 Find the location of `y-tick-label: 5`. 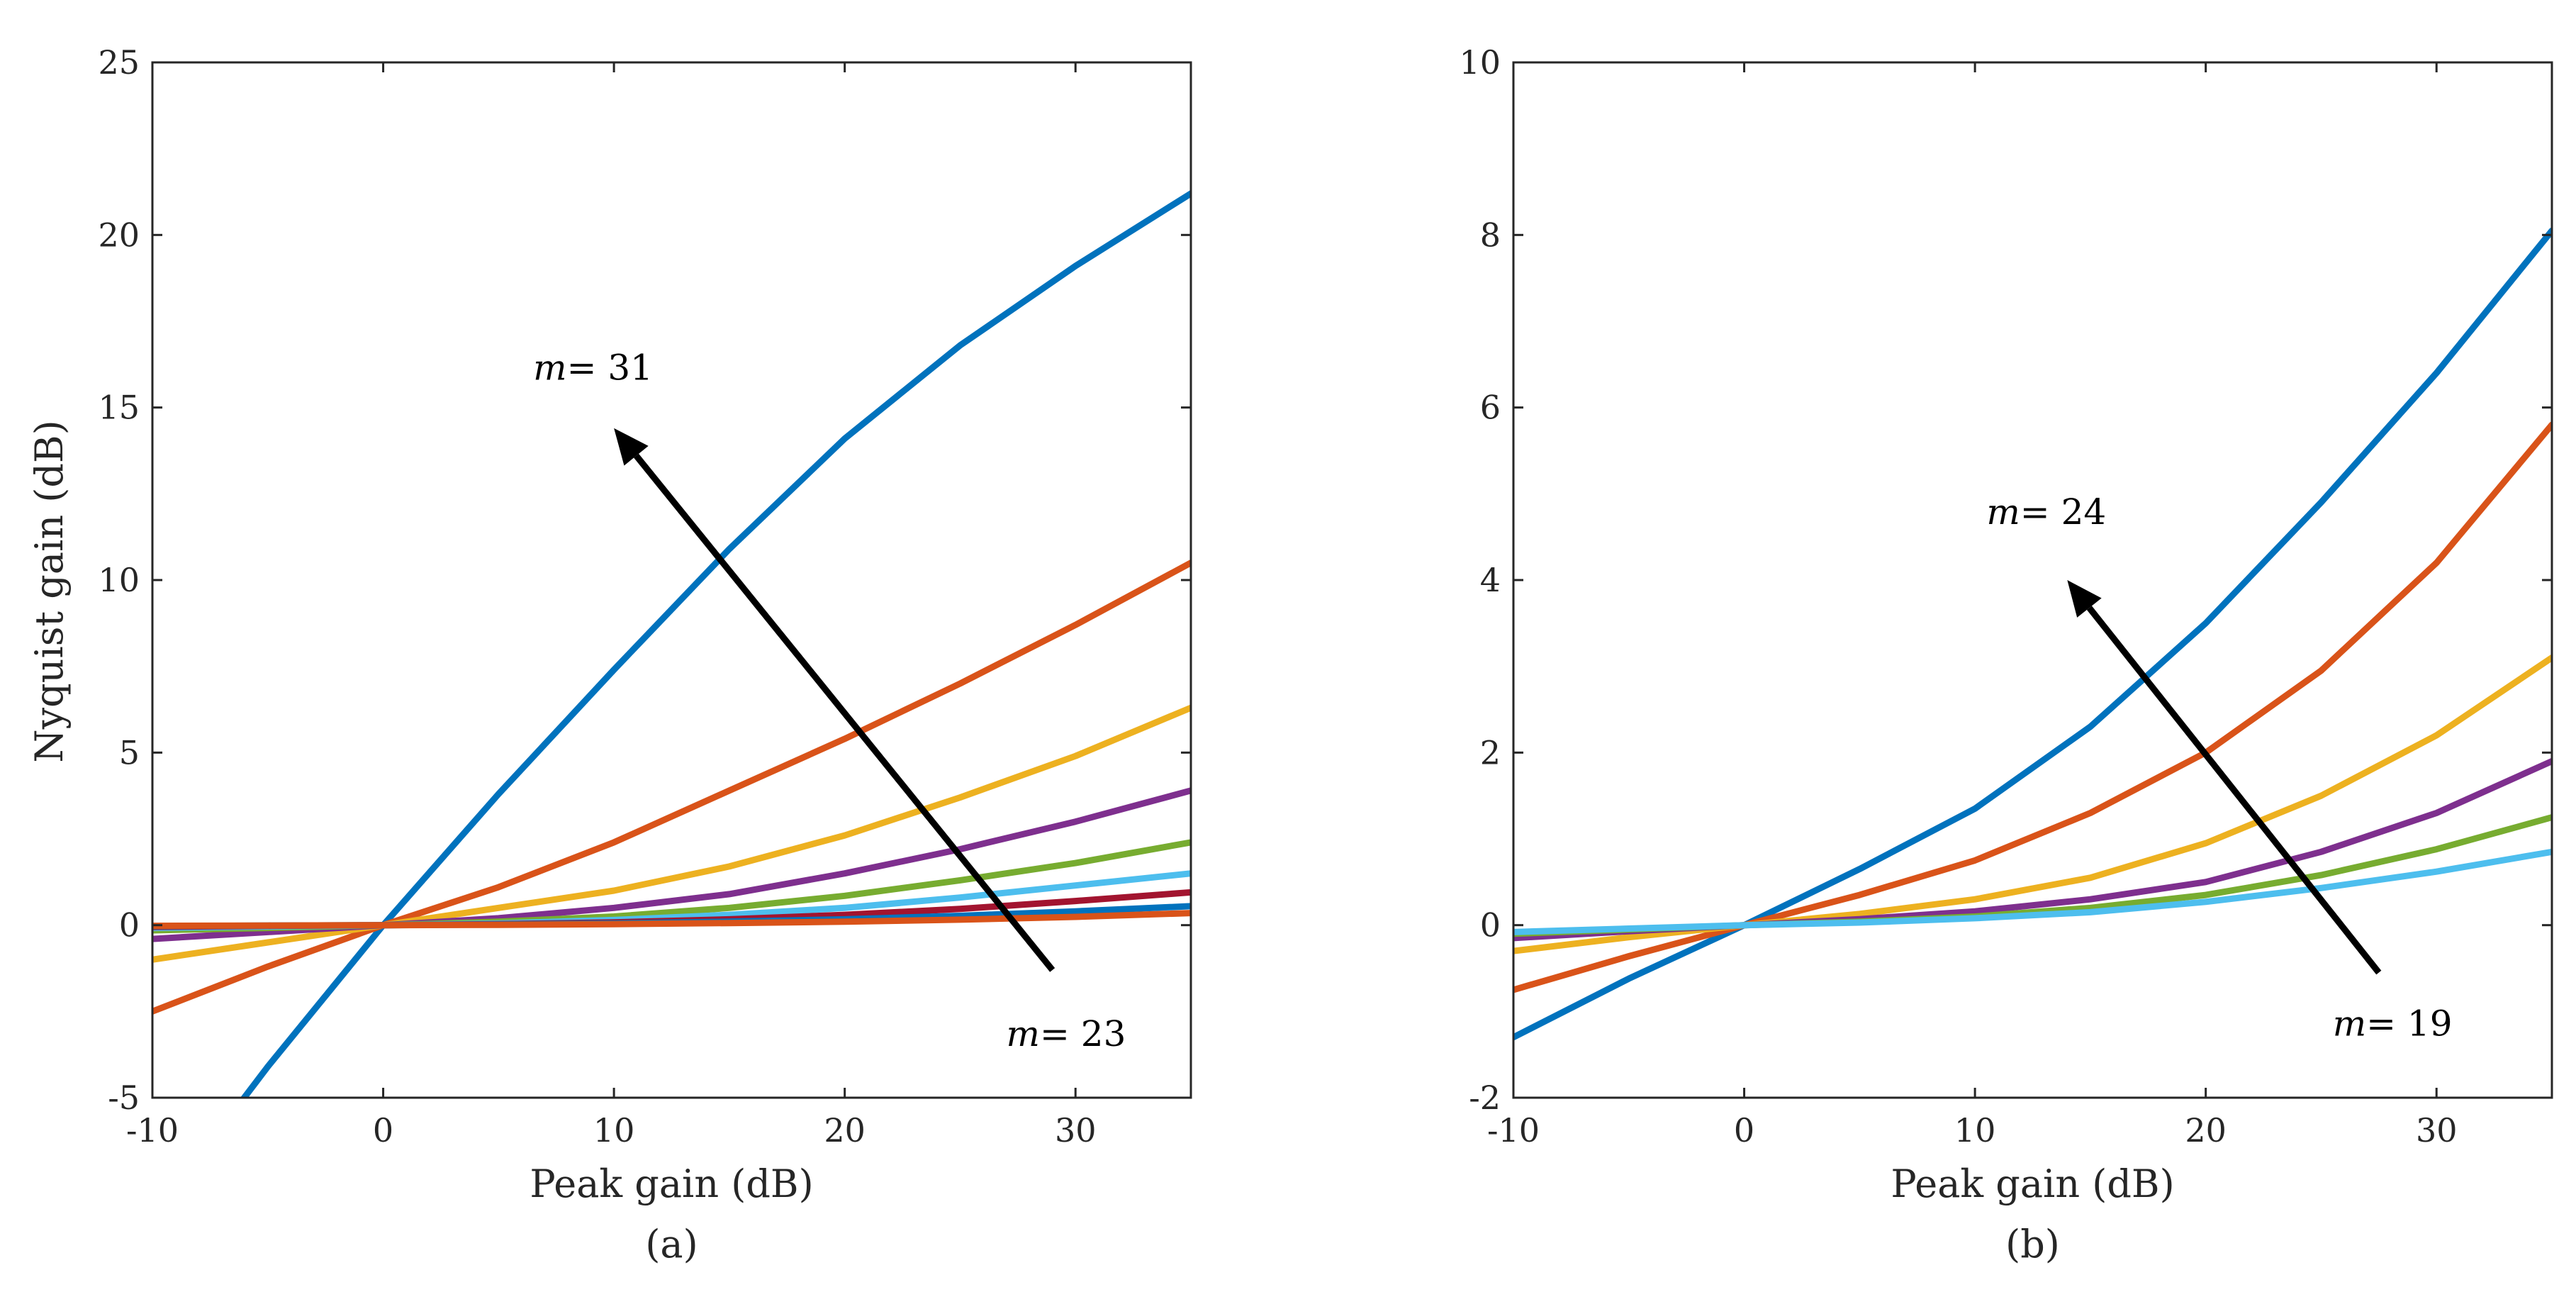

y-tick-label: 5 is located at coordinates (129, 753).